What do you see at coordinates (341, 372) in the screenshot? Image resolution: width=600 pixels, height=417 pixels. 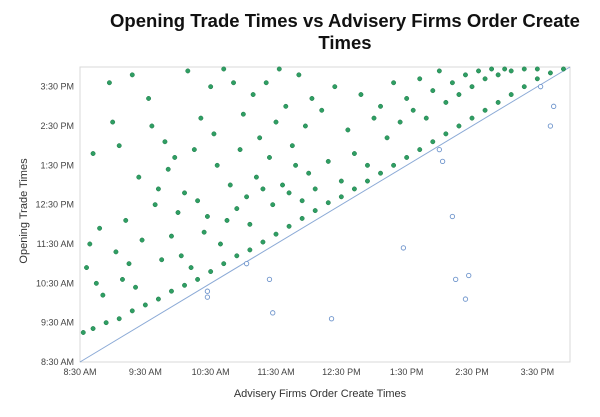 I see `x-tick-label: 12:30 PM` at bounding box center [341, 372].